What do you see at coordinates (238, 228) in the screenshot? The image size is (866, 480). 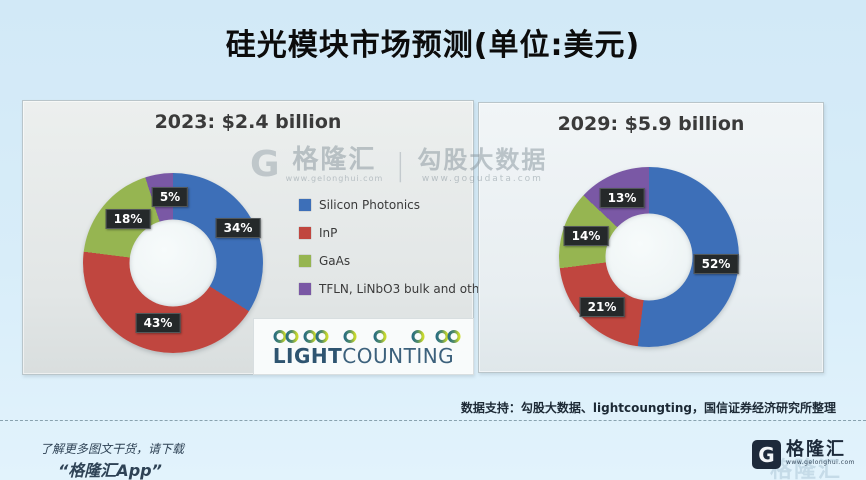 I see `slice-label-2023-silicon: 34%` at bounding box center [238, 228].